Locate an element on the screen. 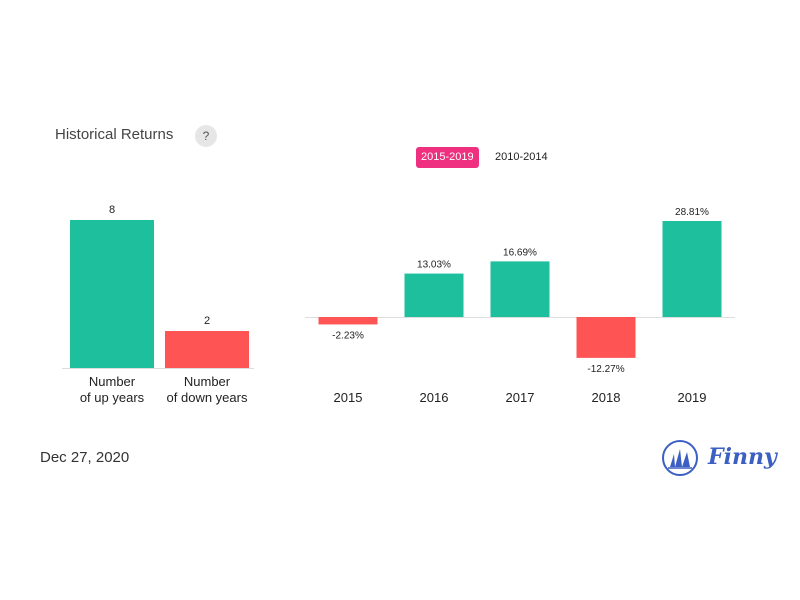 The height and width of the screenshot is (600, 800). data-label: 13.03% is located at coordinates (434, 265).